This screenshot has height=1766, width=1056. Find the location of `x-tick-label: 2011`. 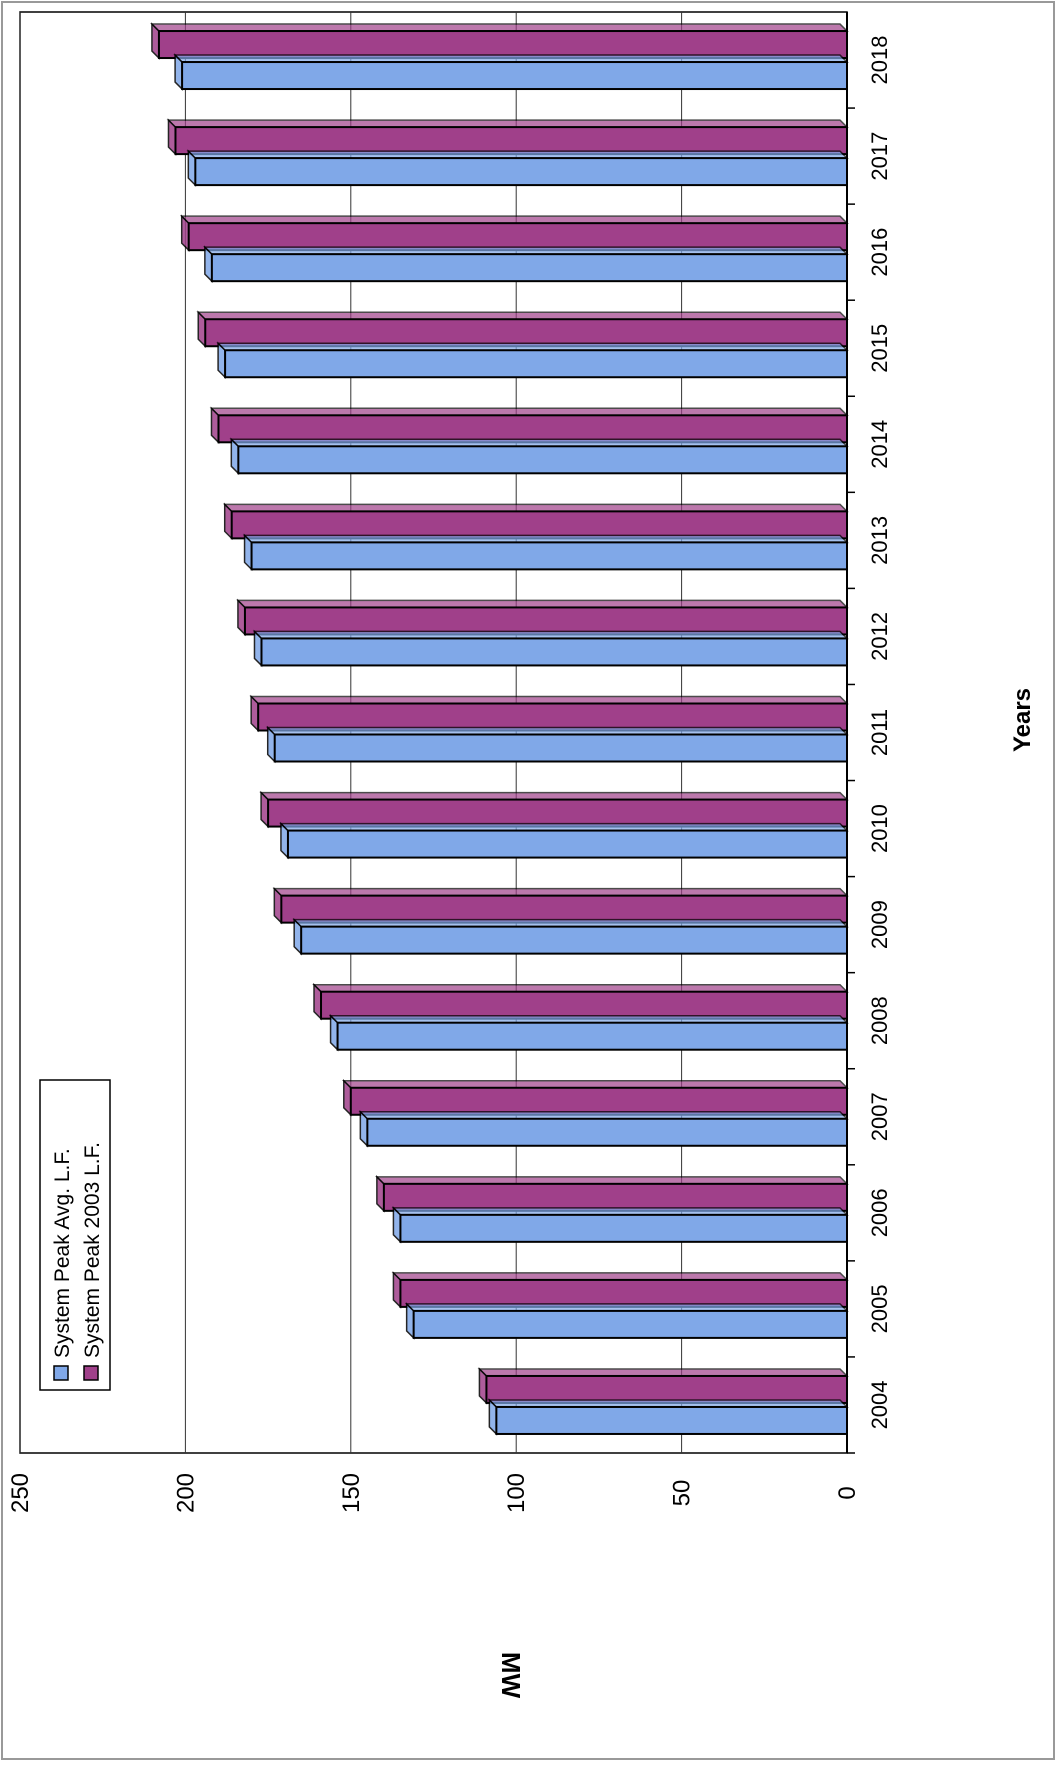

x-tick-label: 2011 is located at coordinates (879, 732).